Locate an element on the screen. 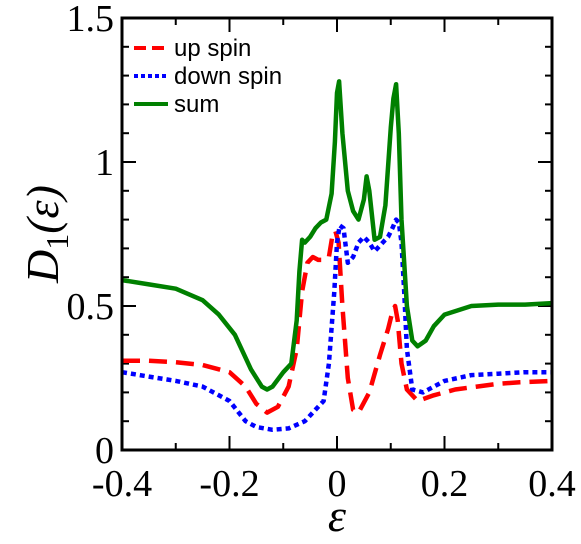 The height and width of the screenshot is (544, 581). x-tick-label: 0 is located at coordinates (337, 484).